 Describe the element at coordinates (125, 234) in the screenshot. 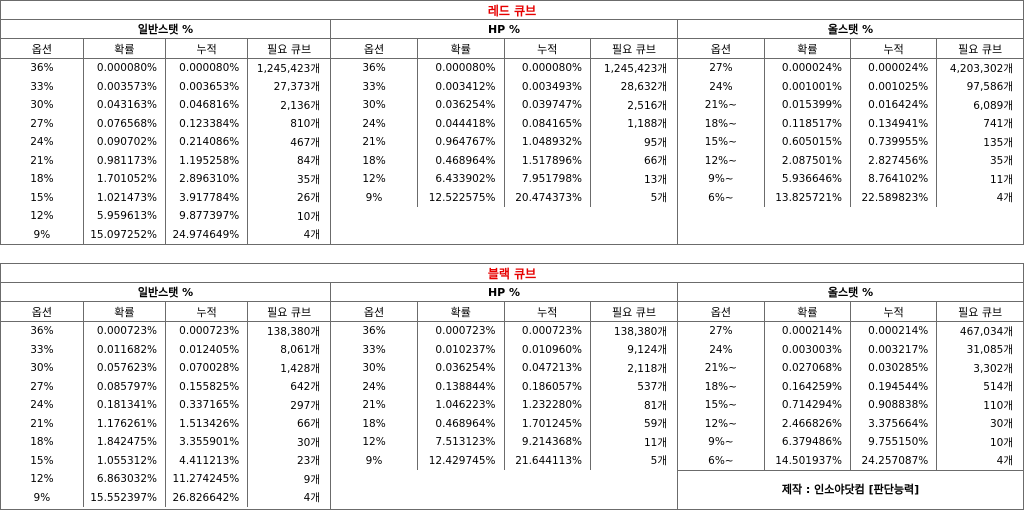

I see `probability-cell: 15.097252%` at that location.